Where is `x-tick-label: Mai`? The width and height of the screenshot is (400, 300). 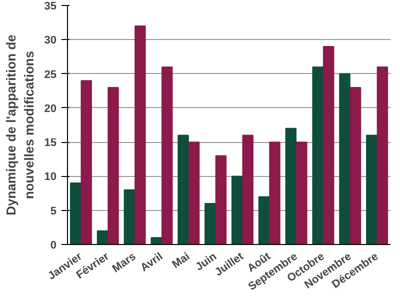 x-tick-label: Mai is located at coordinates (181, 260).